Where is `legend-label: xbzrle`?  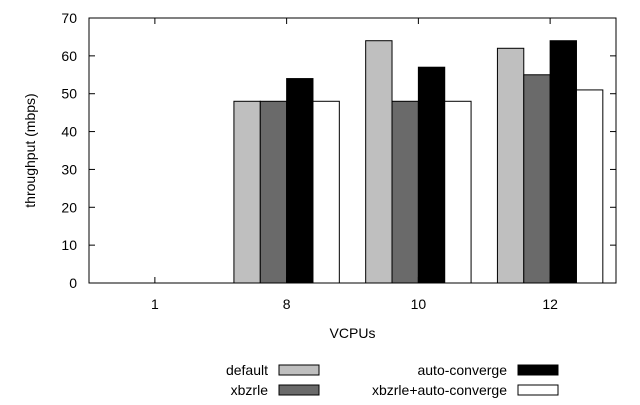 legend-label: xbzrle is located at coordinates (250, 390).